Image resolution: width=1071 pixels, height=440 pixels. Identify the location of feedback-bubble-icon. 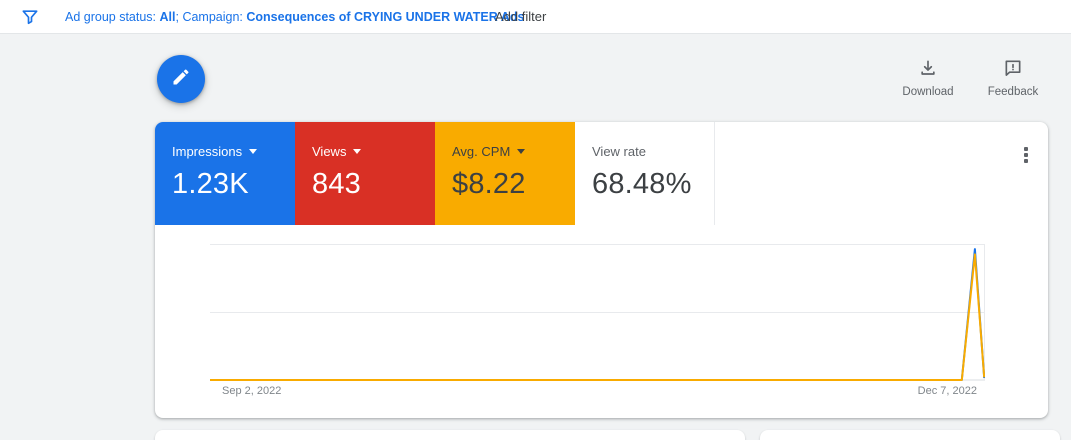
(1013, 68).